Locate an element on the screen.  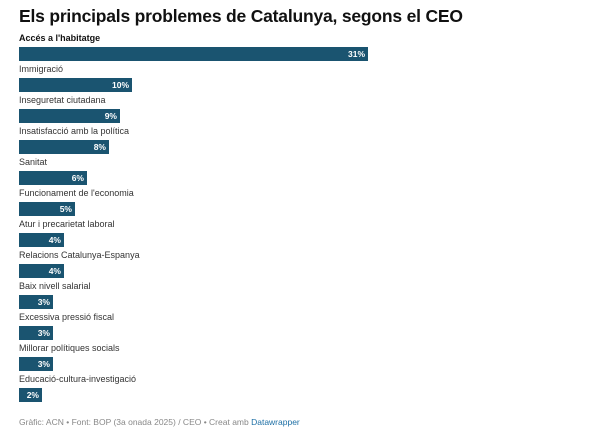
bar: 8% is located at coordinates (64, 147).